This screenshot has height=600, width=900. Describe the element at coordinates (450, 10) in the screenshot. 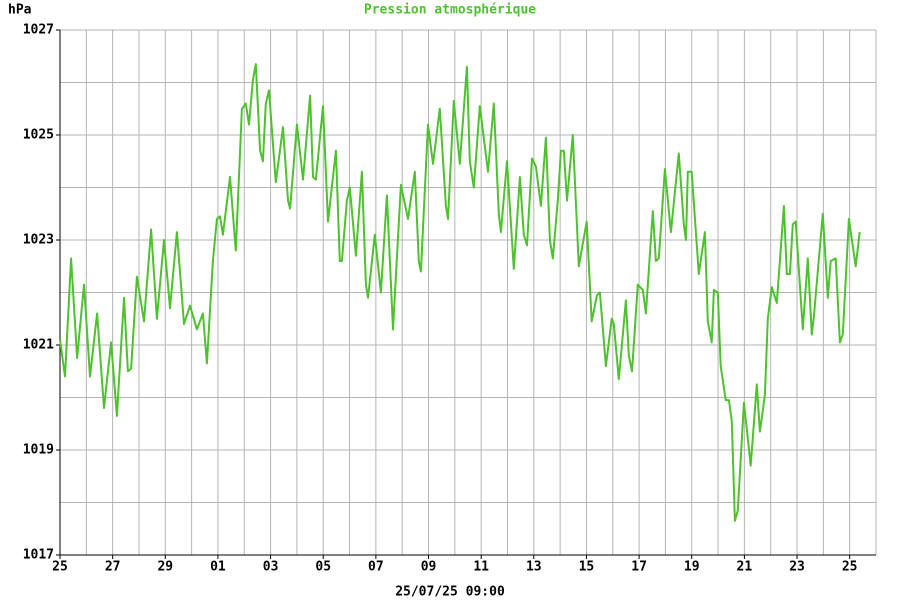

I see `chart-title: Pression atmosphérique` at that location.